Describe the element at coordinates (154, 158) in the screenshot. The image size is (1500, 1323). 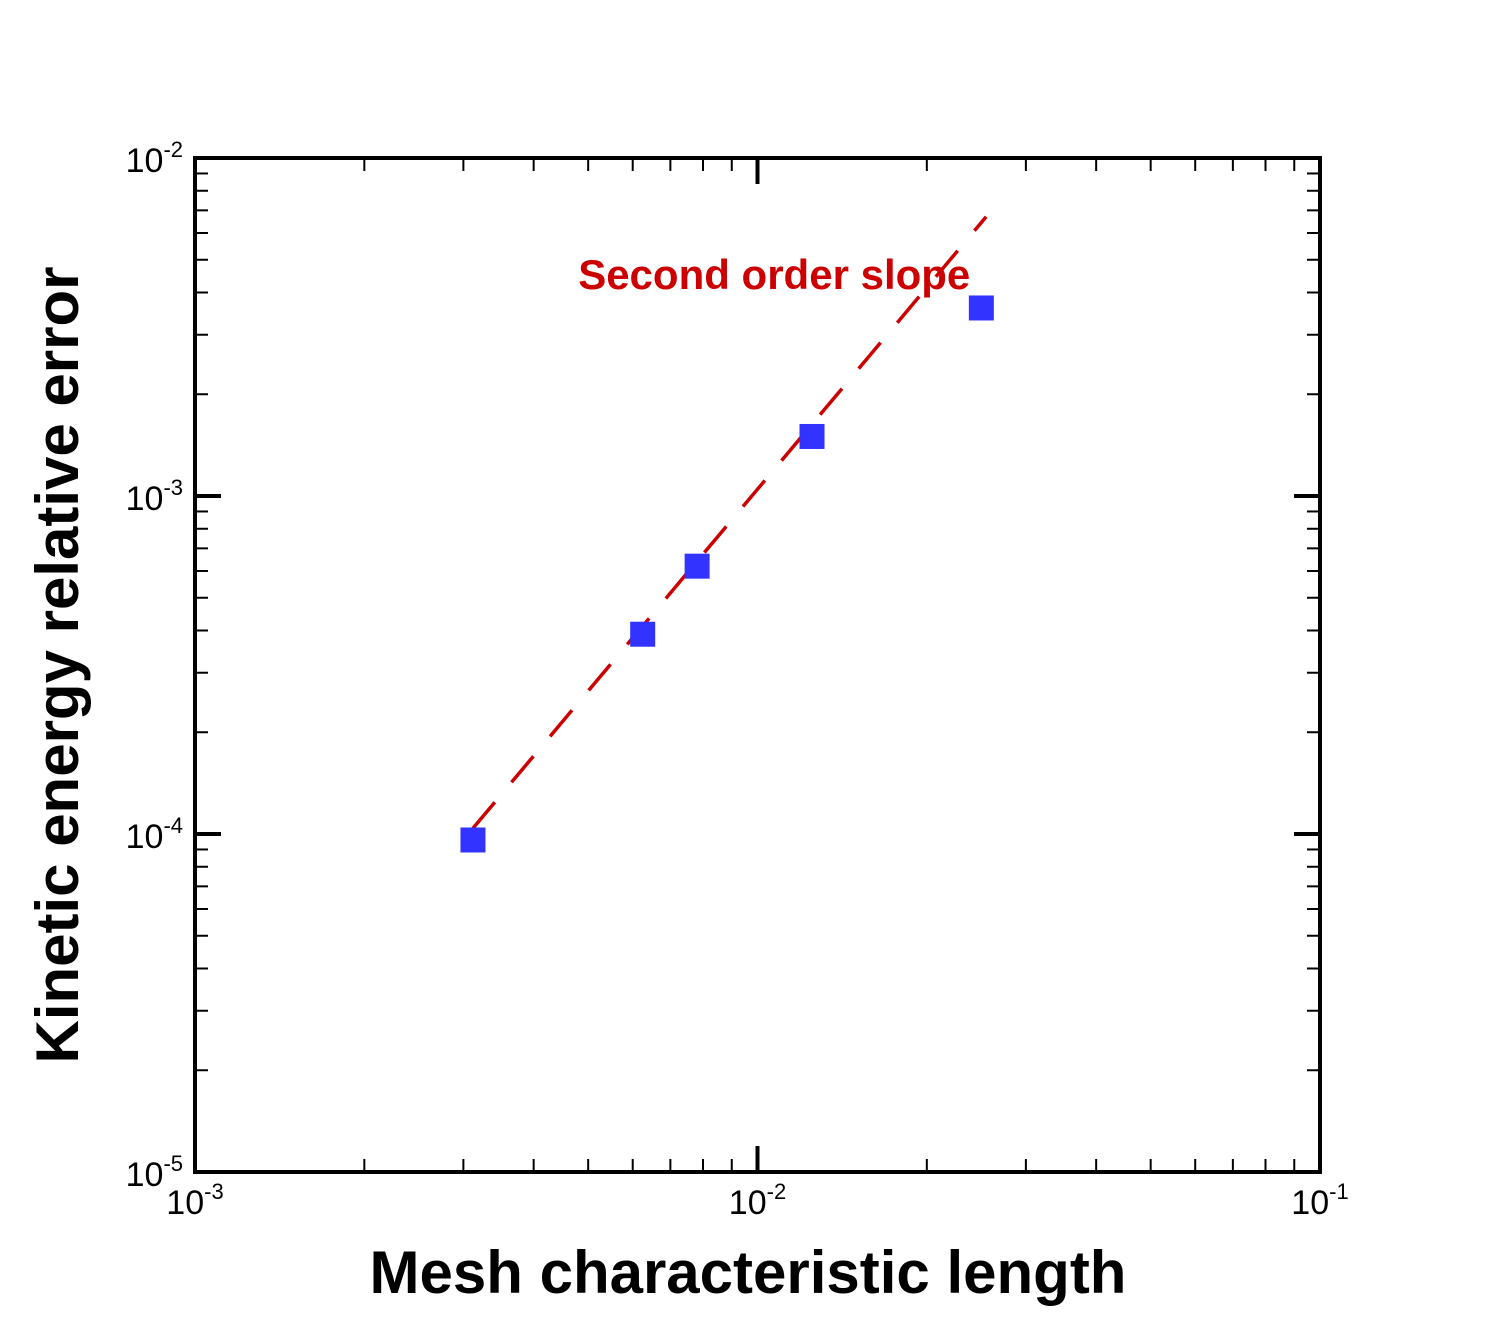
I see `y-tick-label: 10⁻²` at that location.